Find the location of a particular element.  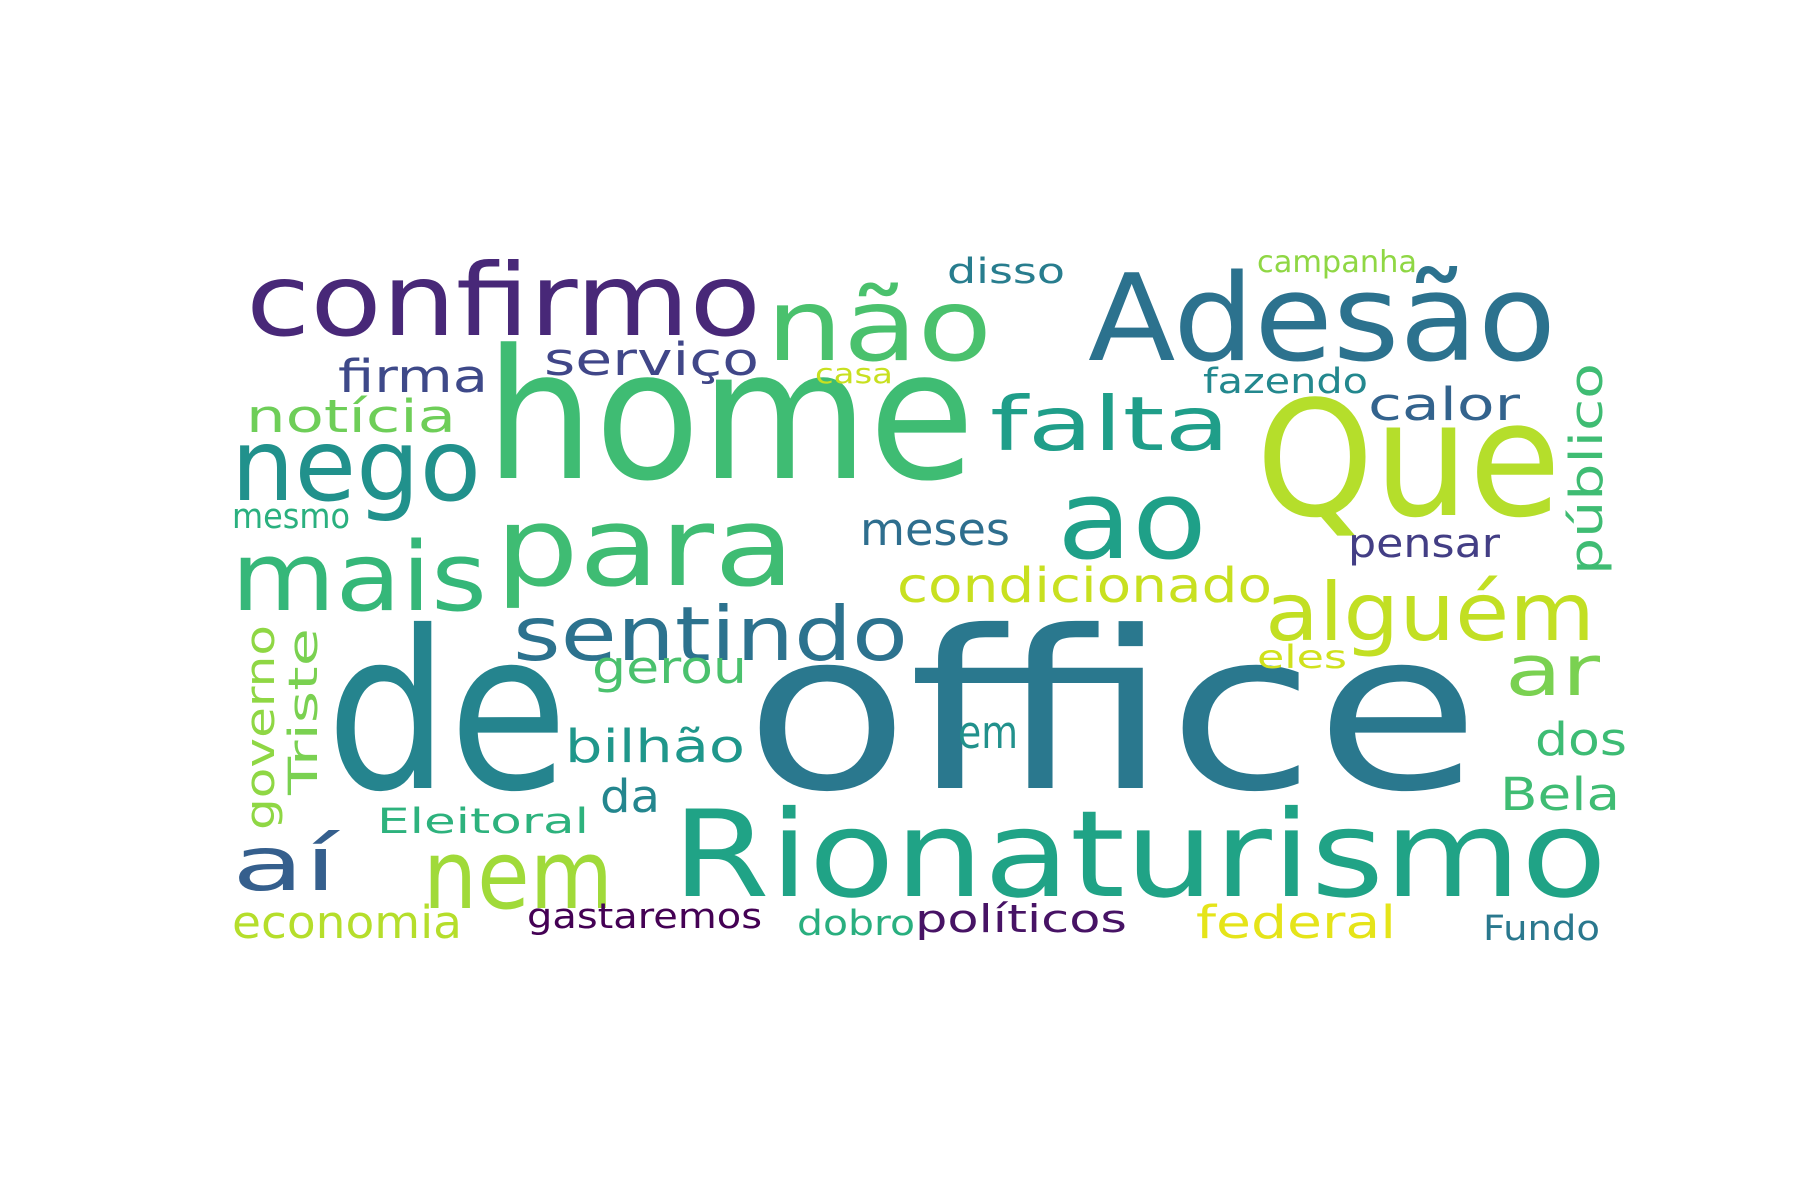

word-casa: casa is located at coordinates (854, 373).